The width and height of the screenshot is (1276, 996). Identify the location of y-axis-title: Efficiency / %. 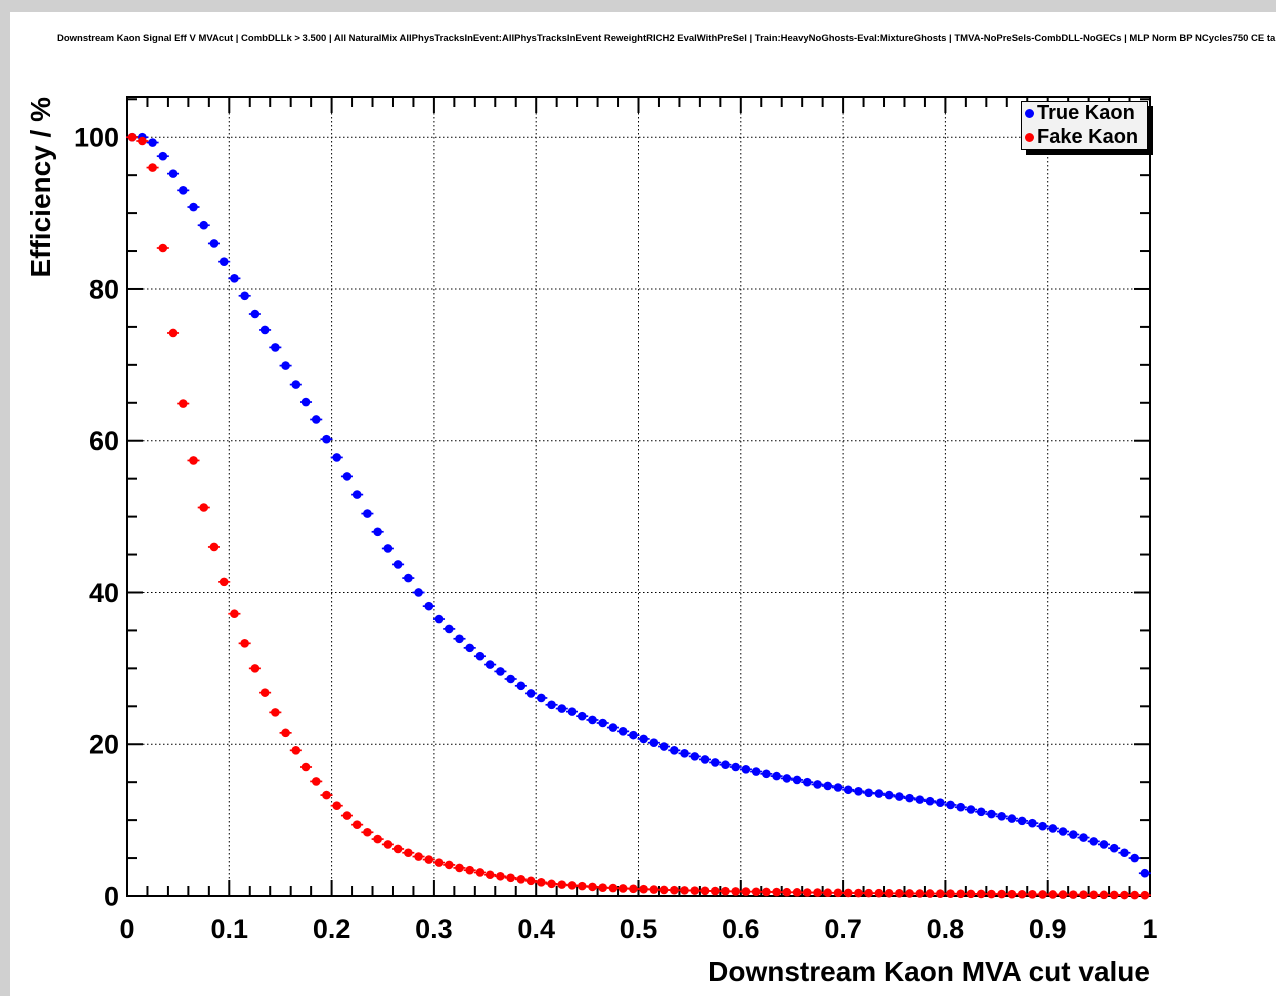
(40, 187).